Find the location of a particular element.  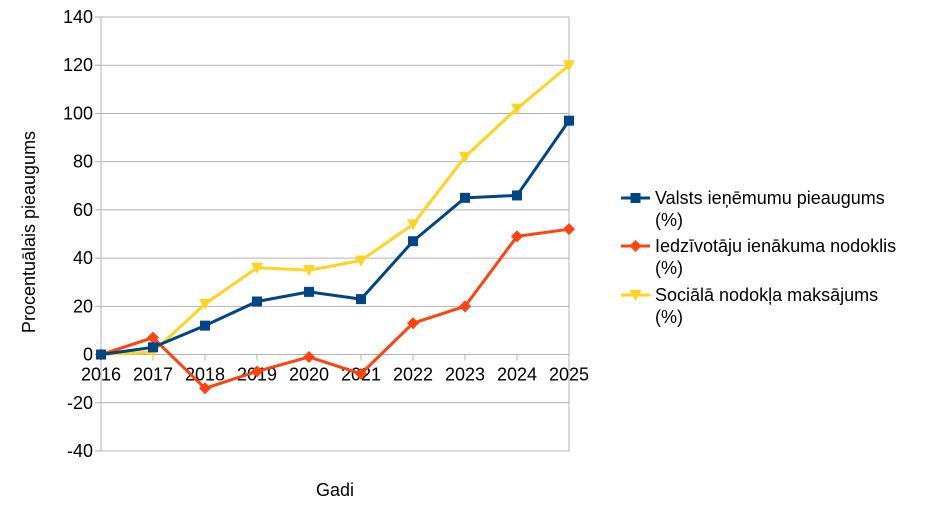

y-tick-label: 0 is located at coordinates (88, 355).